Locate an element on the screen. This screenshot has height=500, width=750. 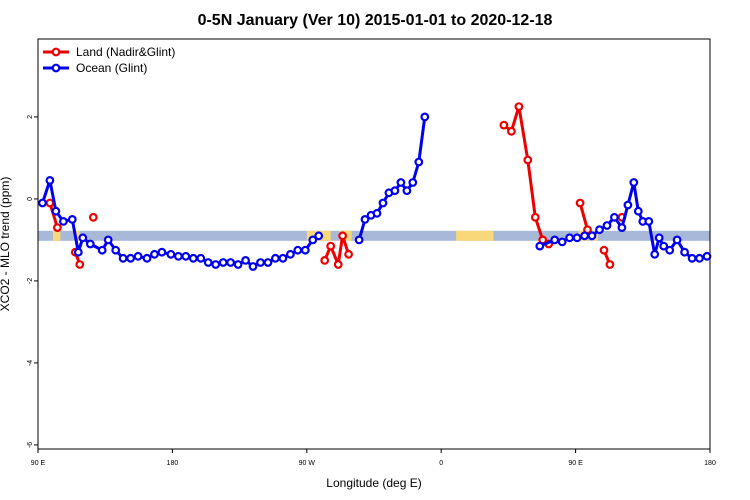
legend-label: Ocean (Glint) is located at coordinates (111, 68).